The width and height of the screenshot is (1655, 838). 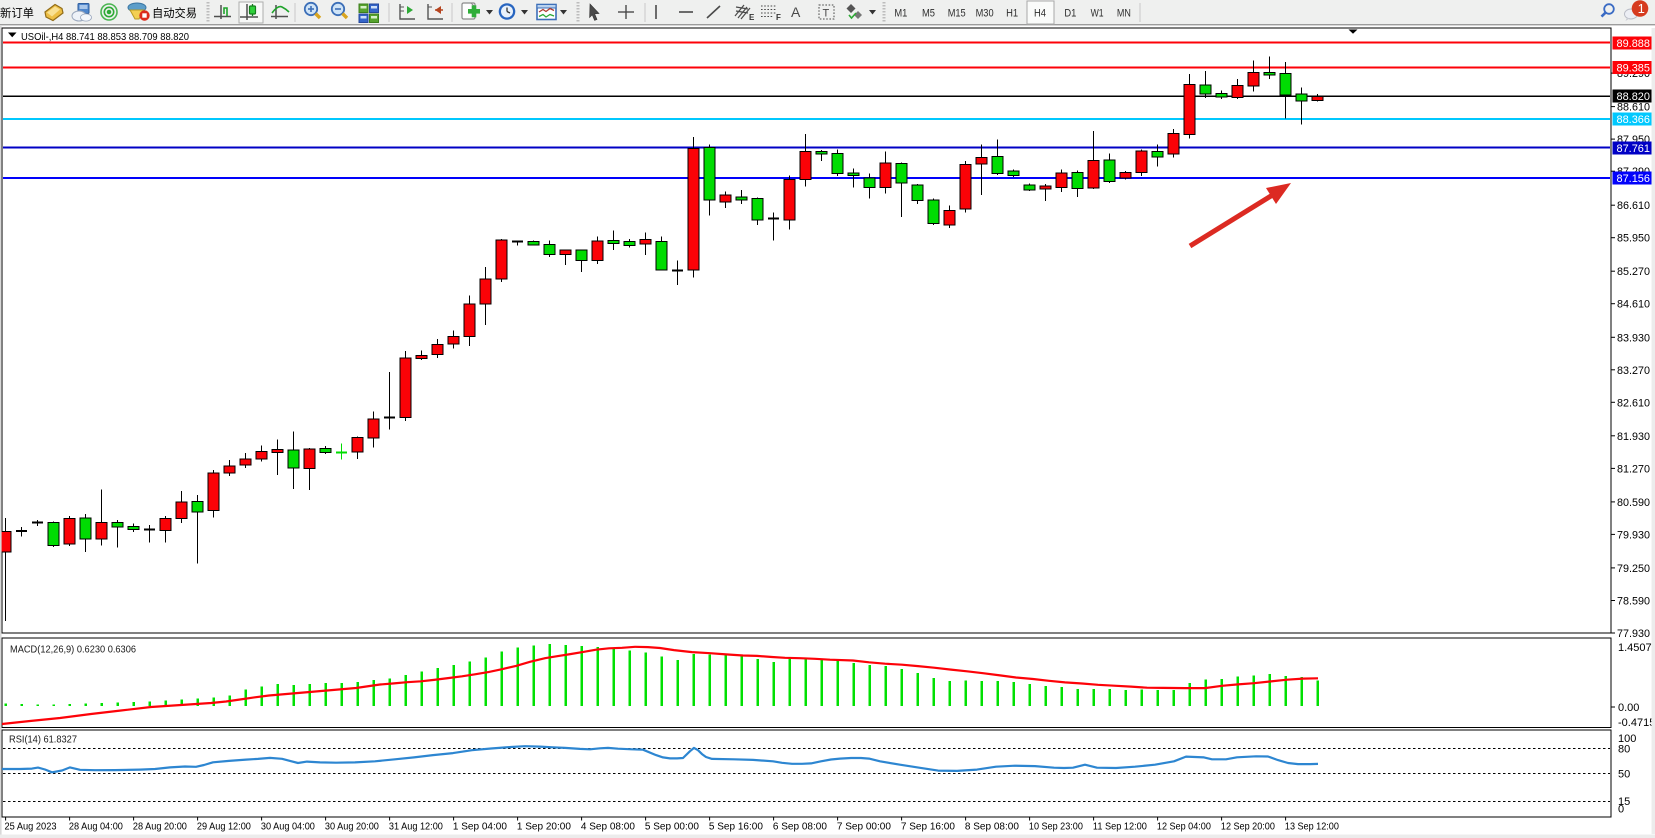 I want to click on svg-text: 5 Sep 00:00, so click(x=672, y=827).